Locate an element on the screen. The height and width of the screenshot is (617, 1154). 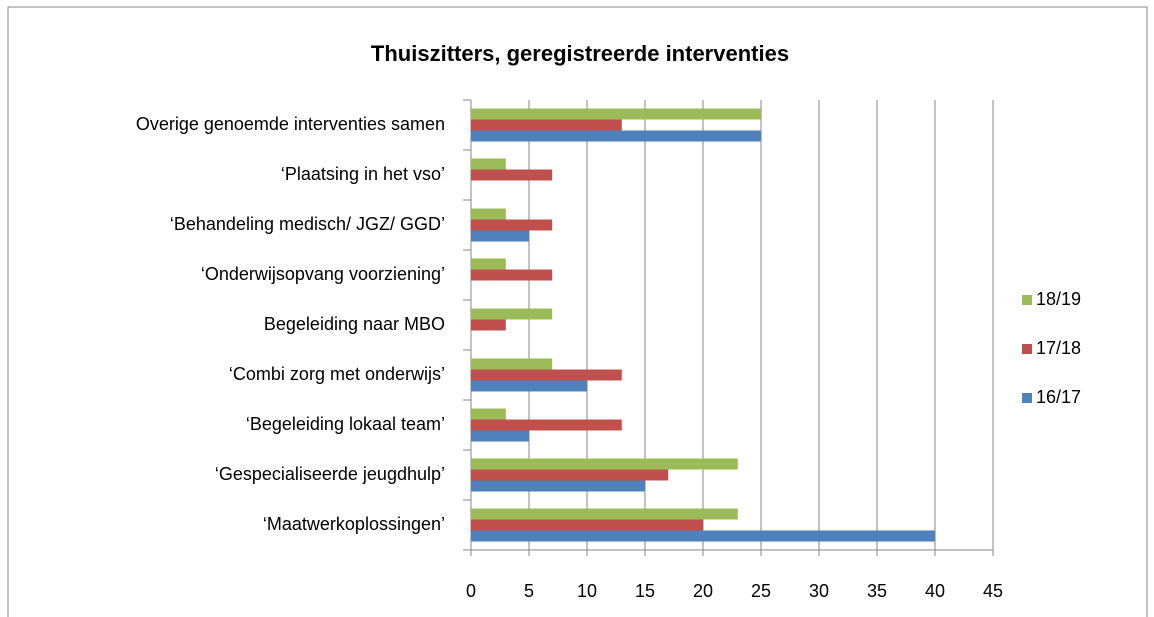
x-tick-label: 30 is located at coordinates (819, 591).